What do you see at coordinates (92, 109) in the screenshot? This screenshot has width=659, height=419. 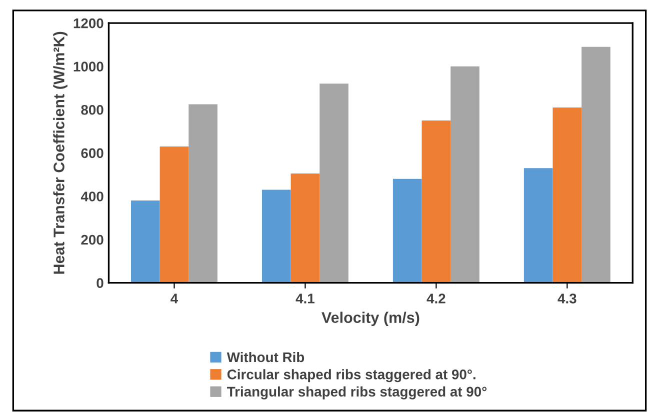 I see `y-tick-label: 800` at bounding box center [92, 109].